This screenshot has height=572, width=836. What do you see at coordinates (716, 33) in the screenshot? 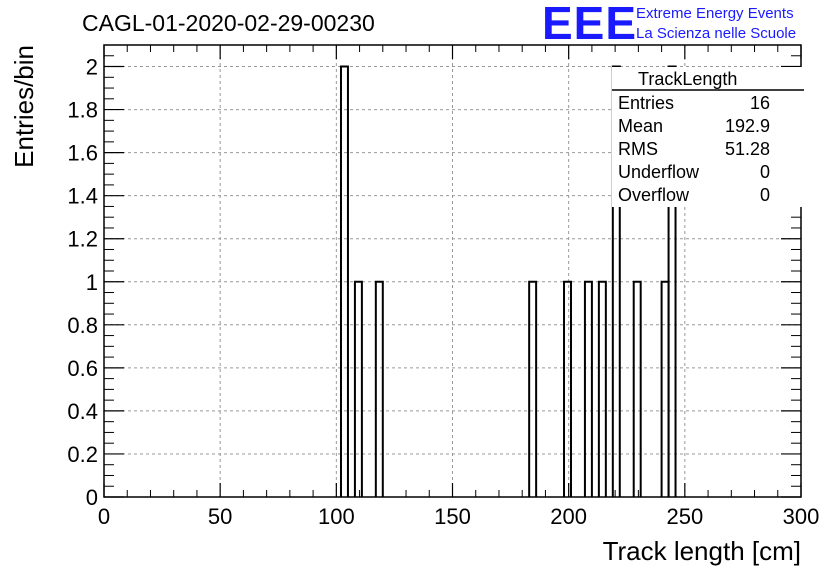
I see `logo-line-2: La Scienza nelle Scuole` at bounding box center [716, 33].